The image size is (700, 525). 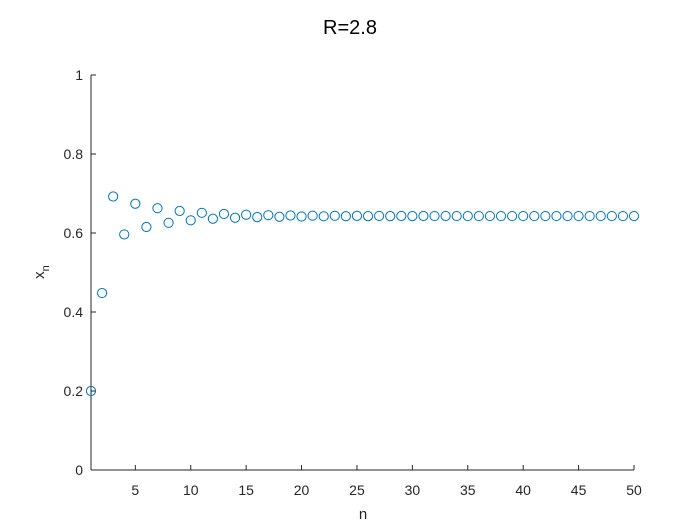 What do you see at coordinates (79, 470) in the screenshot?
I see `y-tick-label: 0` at bounding box center [79, 470].